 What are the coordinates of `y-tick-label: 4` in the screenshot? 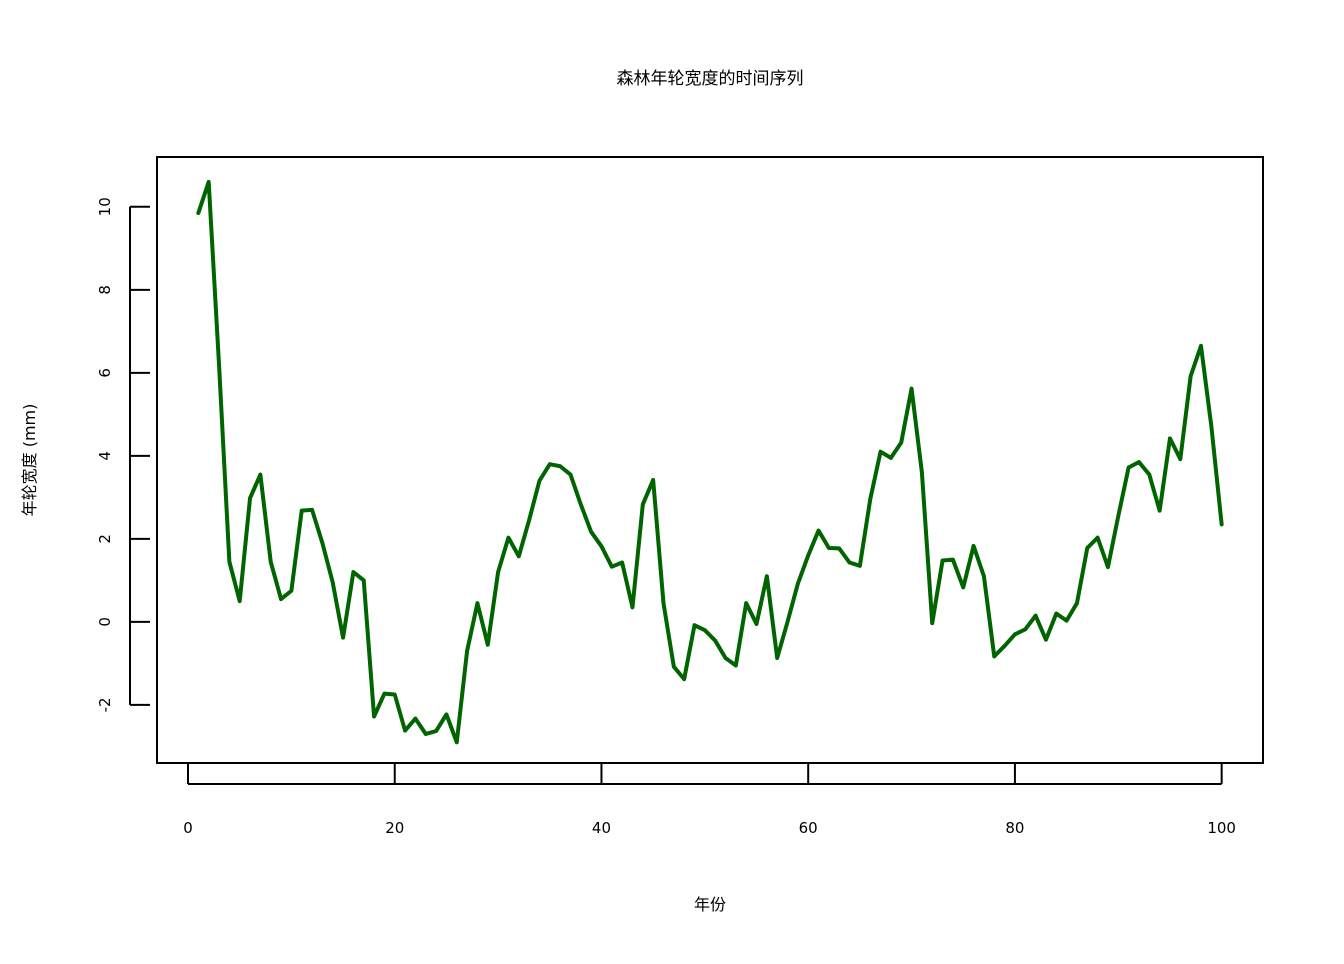 It's located at (105, 456).